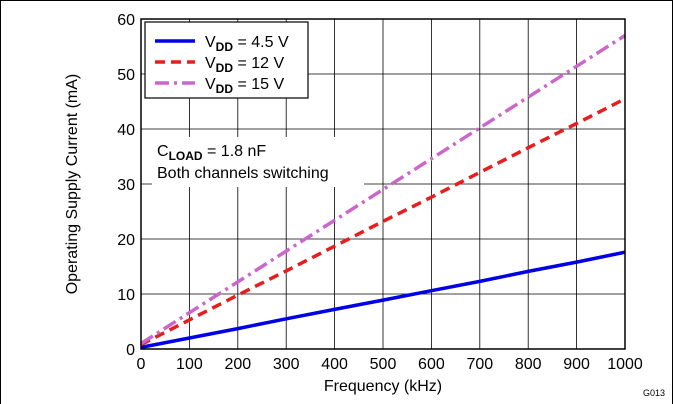  What do you see at coordinates (126, 130) in the screenshot?
I see `y-tick-label: 40` at bounding box center [126, 130].